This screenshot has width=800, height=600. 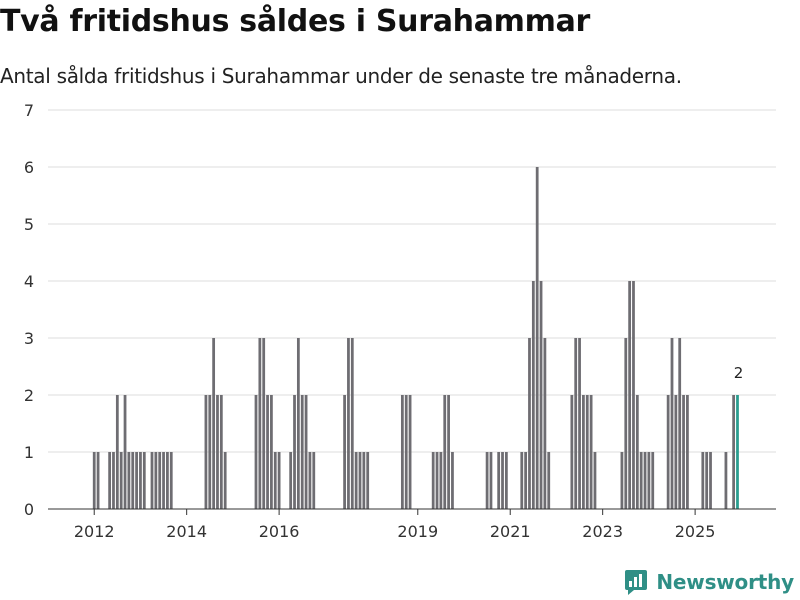 I want to click on x-tick-label: 2016, so click(x=279, y=531).